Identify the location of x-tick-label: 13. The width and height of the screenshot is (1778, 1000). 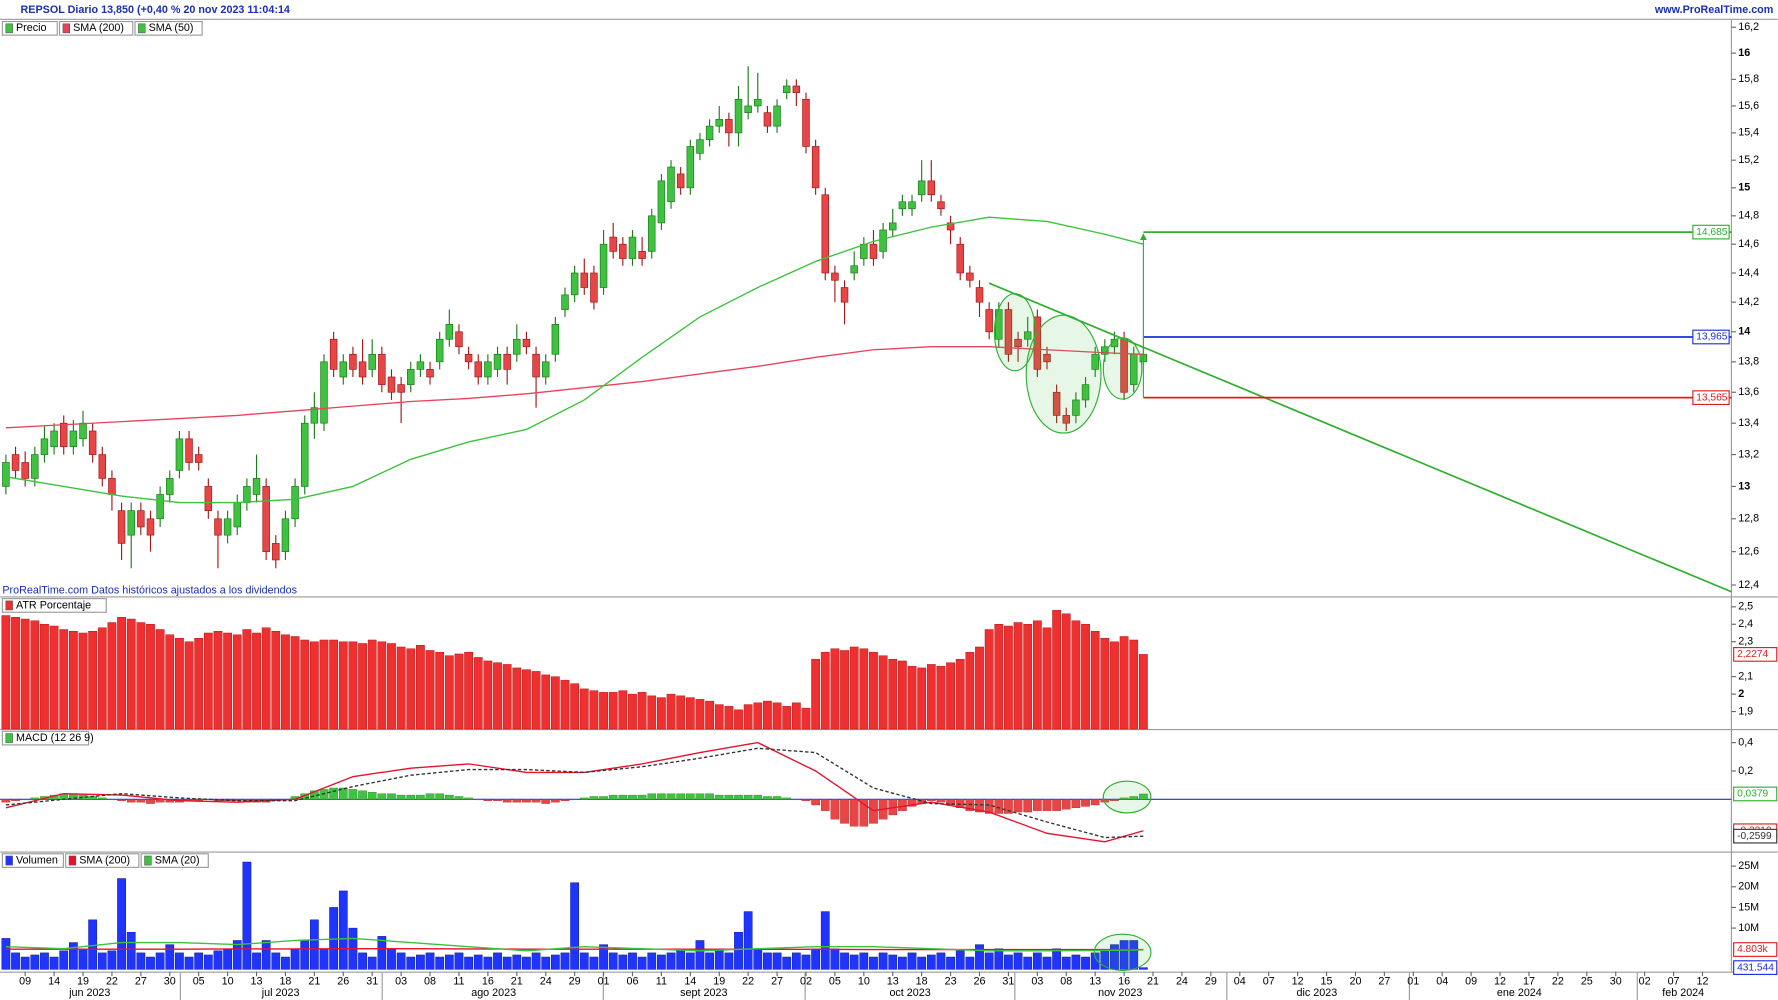
(1095, 982).